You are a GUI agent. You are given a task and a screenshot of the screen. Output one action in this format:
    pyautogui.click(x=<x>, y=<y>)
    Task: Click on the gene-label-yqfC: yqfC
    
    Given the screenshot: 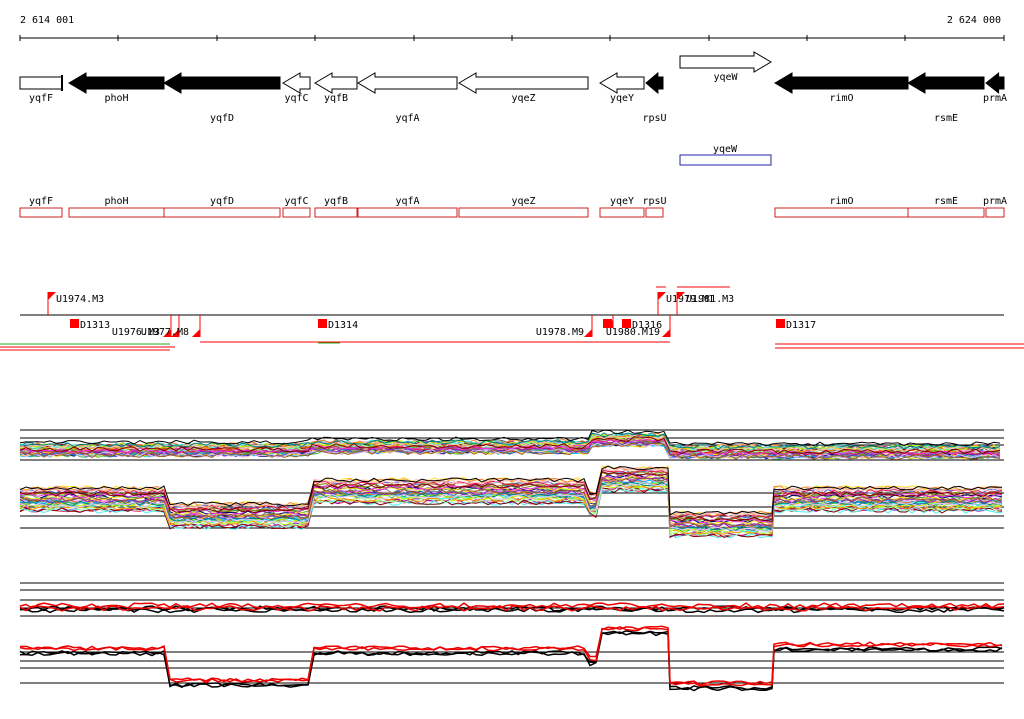 What is the action you would take?
    pyautogui.click(x=296, y=98)
    